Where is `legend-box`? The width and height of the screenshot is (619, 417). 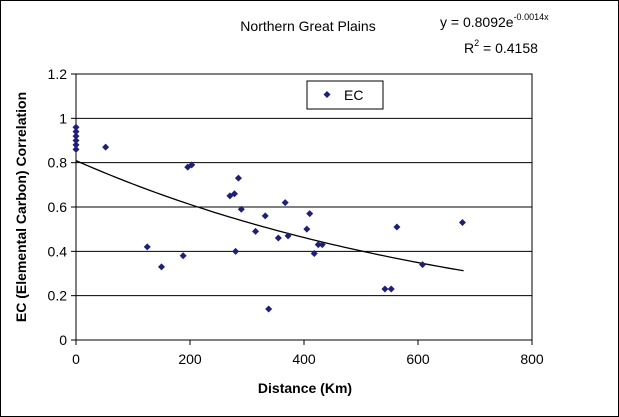 legend-box is located at coordinates (345, 95).